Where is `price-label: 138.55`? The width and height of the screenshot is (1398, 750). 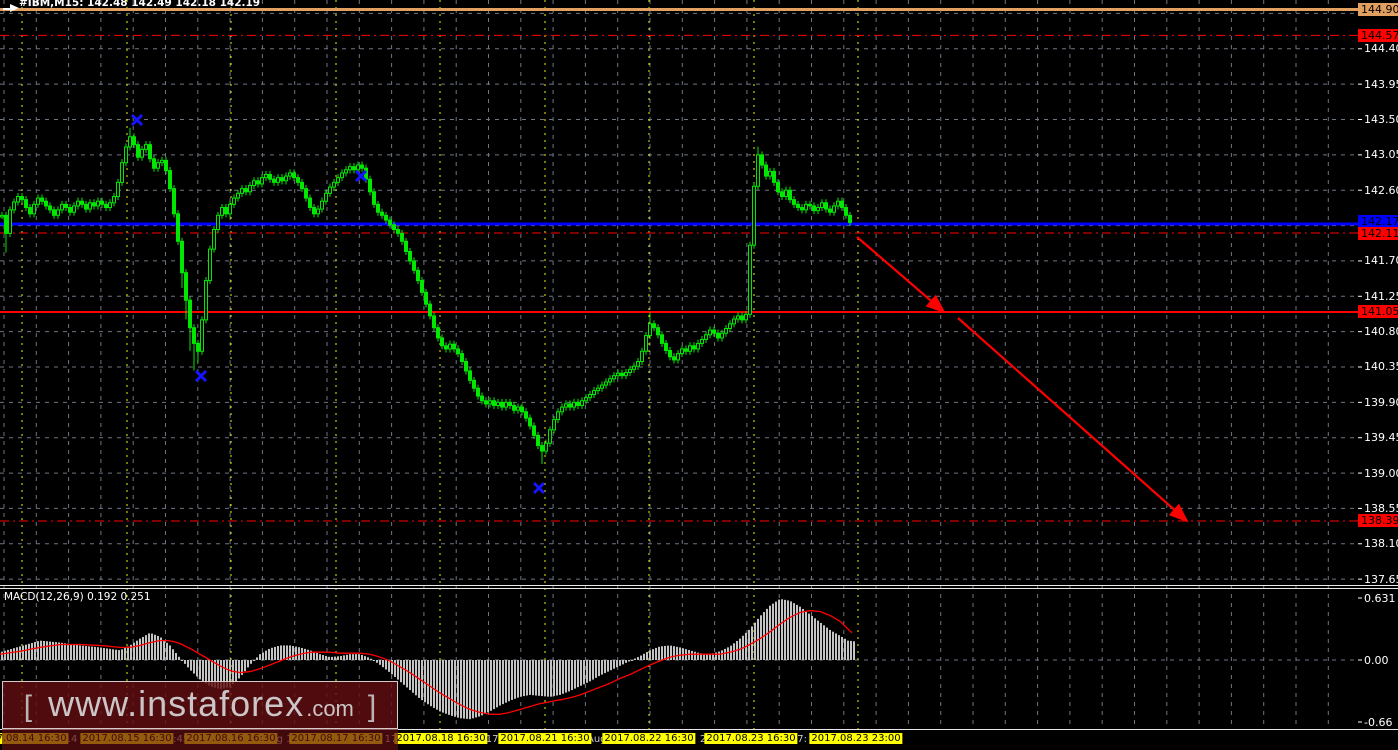
price-label: 138.55 is located at coordinates (1381, 508).